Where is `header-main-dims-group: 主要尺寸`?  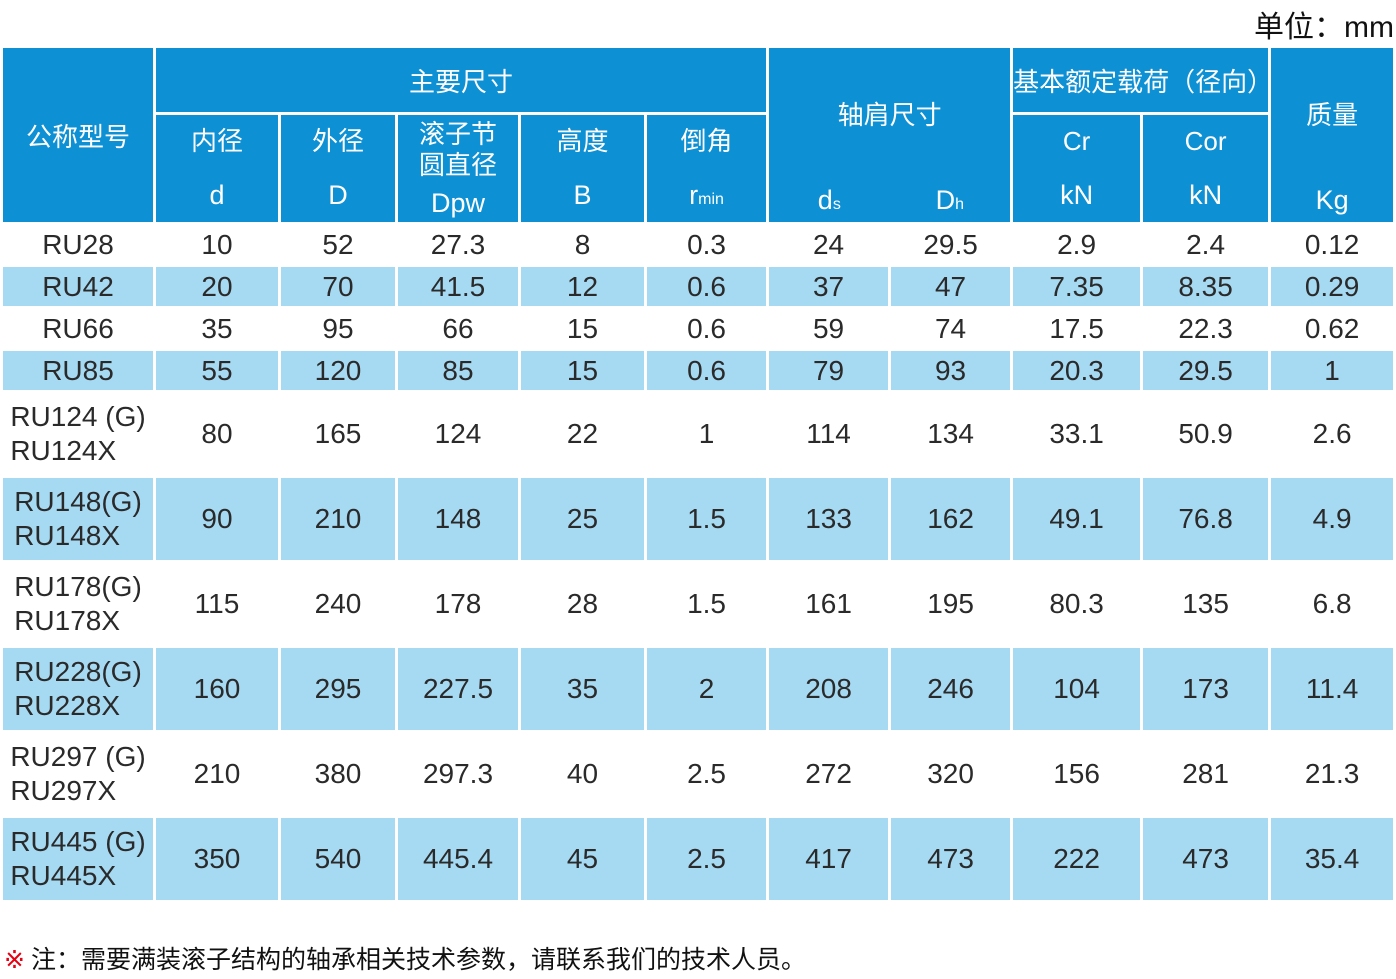 header-main-dims-group: 主要尺寸 is located at coordinates (461, 80).